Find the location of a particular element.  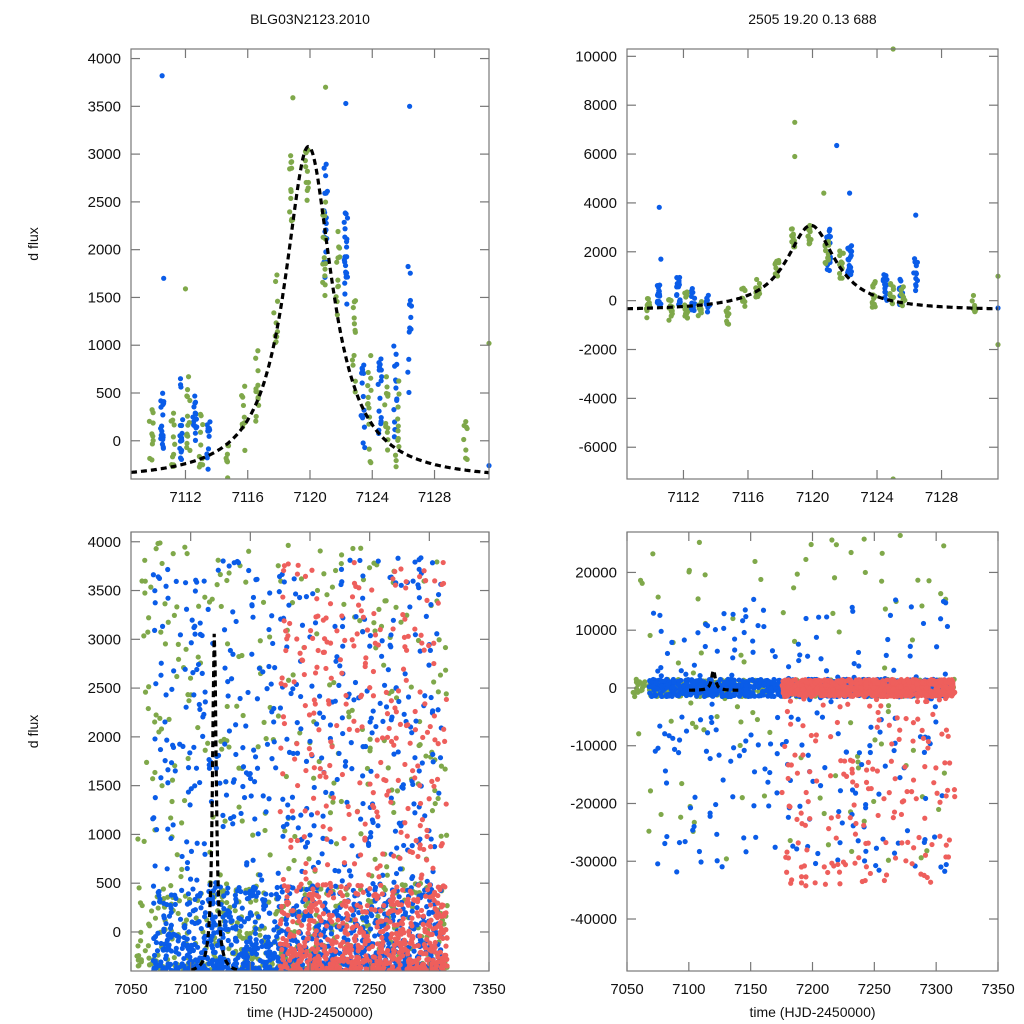

x-tick-label: 7100 is located at coordinates (190, 989).